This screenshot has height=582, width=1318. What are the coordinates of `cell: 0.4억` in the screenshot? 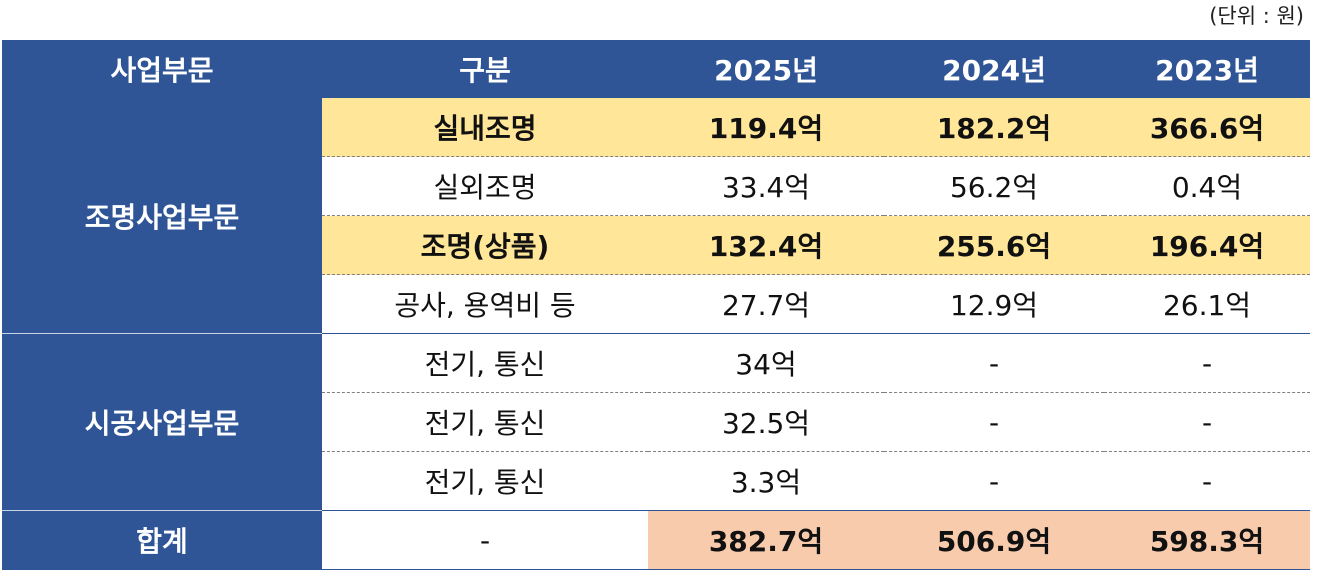 It's located at (1207, 186).